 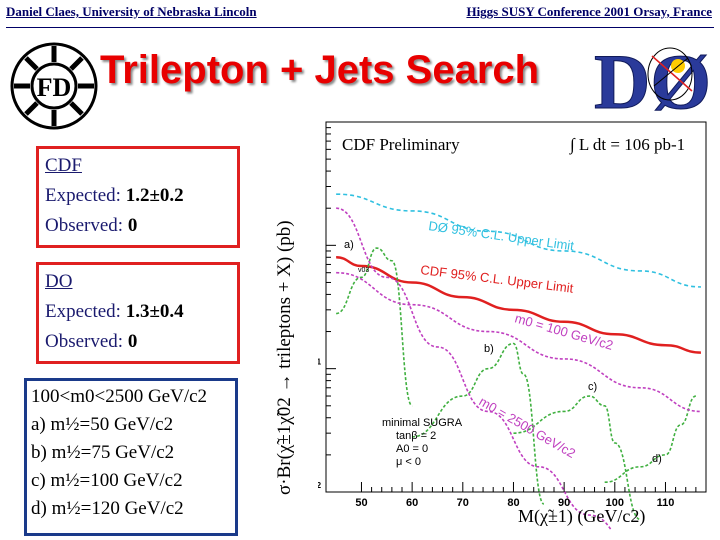 I want to click on cdf-summary-box: CDF Expected: 1.2±0.2 Observed: 0, so click(x=138, y=197).